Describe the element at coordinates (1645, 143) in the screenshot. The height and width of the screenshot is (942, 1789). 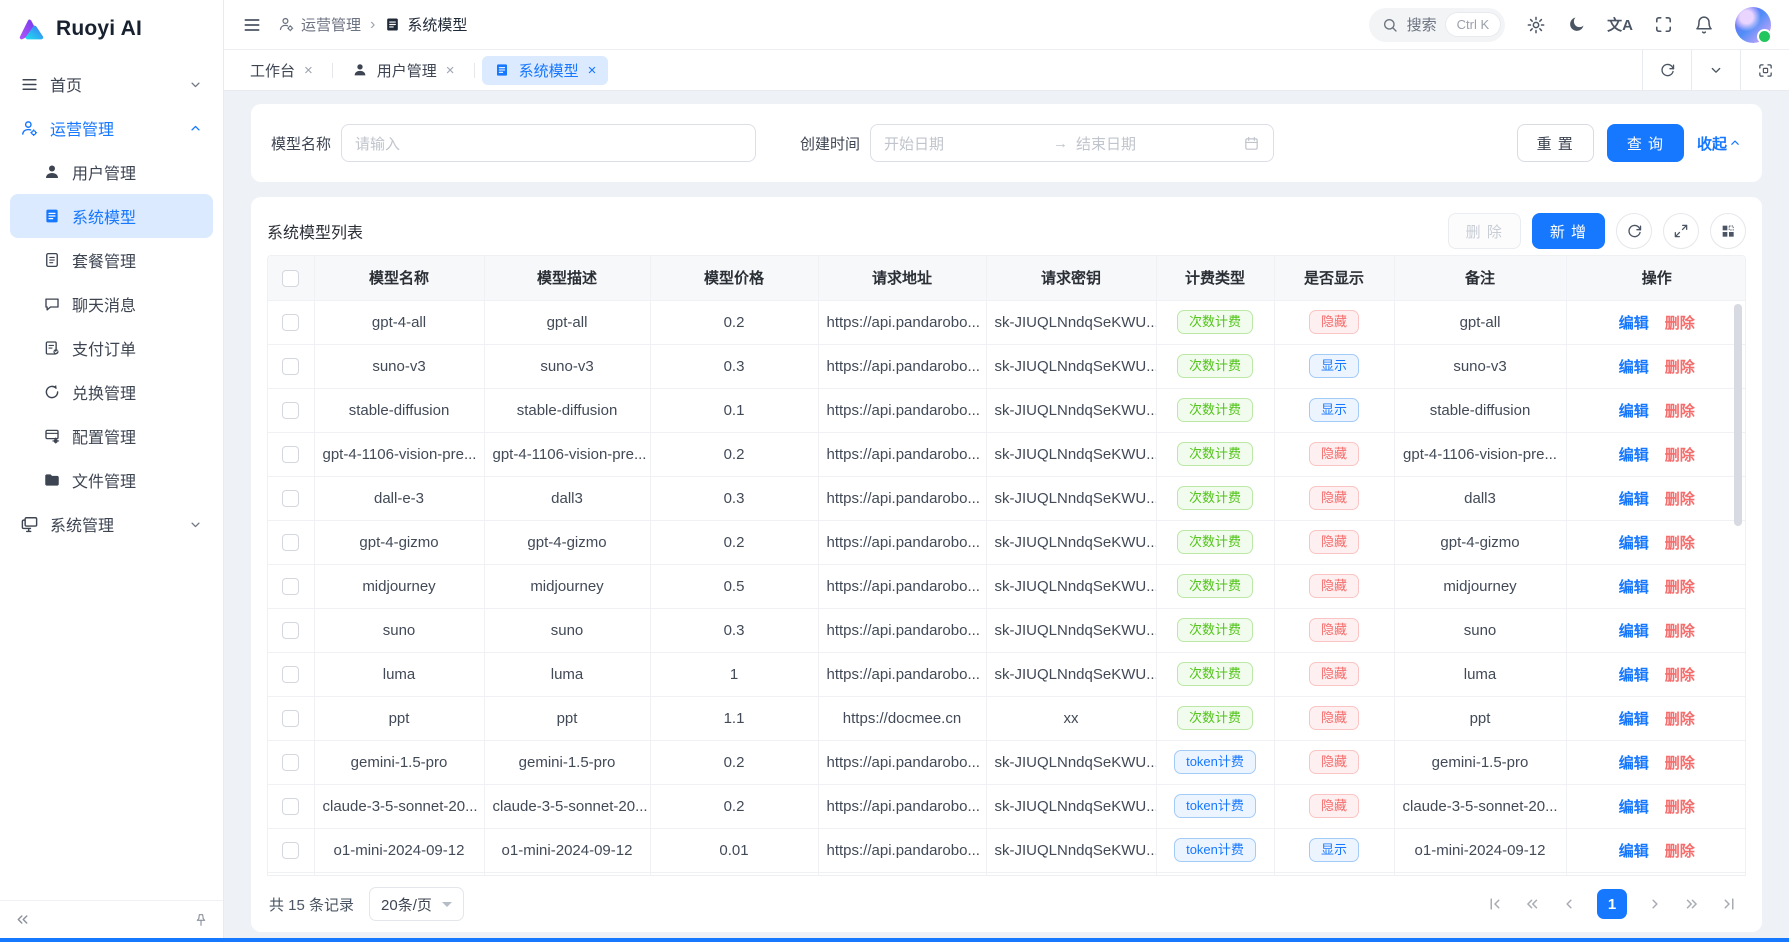
I see `search-button: 查 询` at that location.